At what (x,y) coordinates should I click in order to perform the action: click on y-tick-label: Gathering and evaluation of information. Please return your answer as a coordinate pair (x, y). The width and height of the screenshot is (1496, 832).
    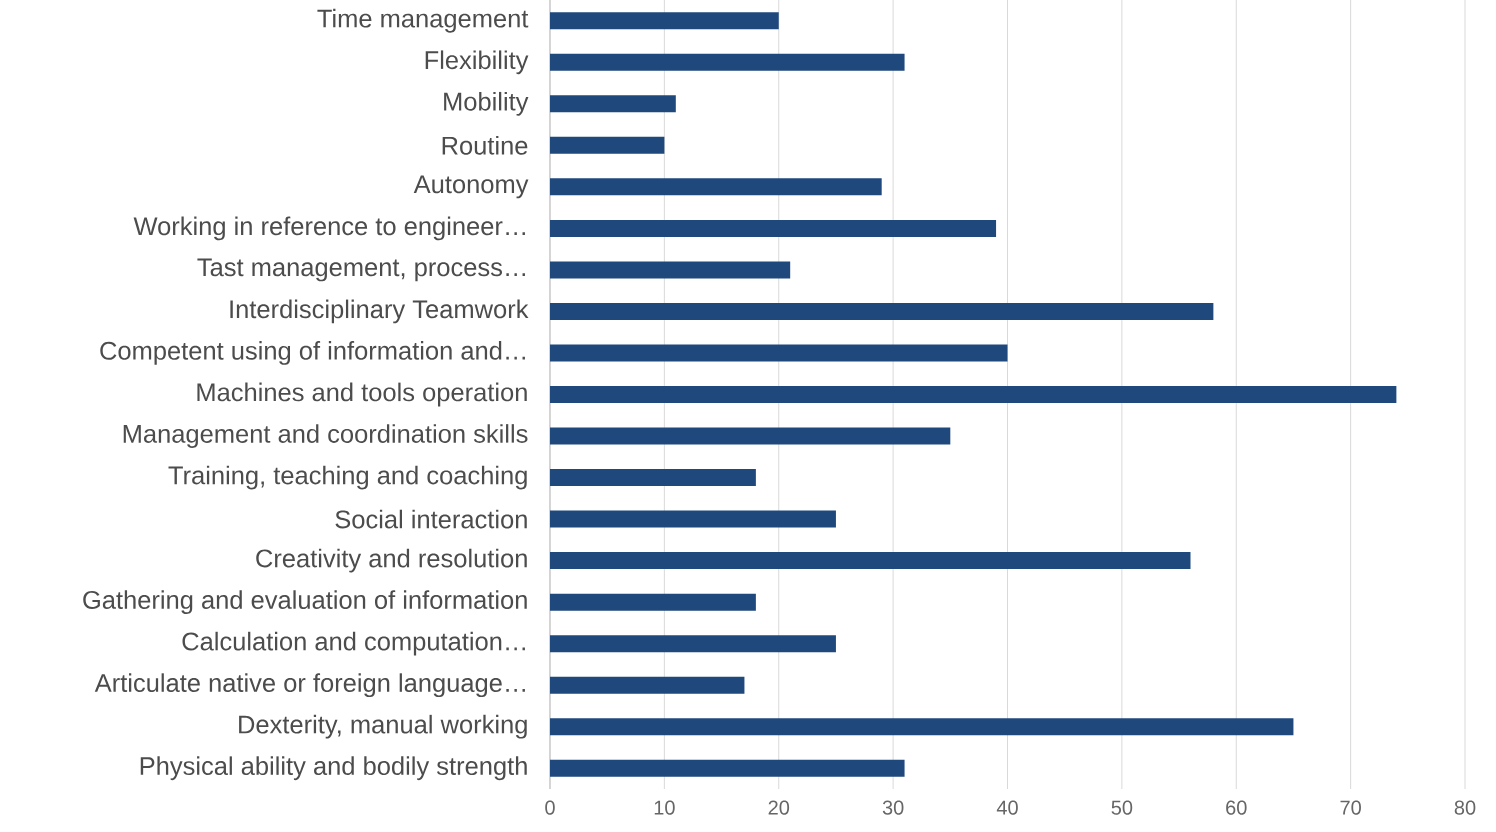
    Looking at the image, I should click on (305, 602).